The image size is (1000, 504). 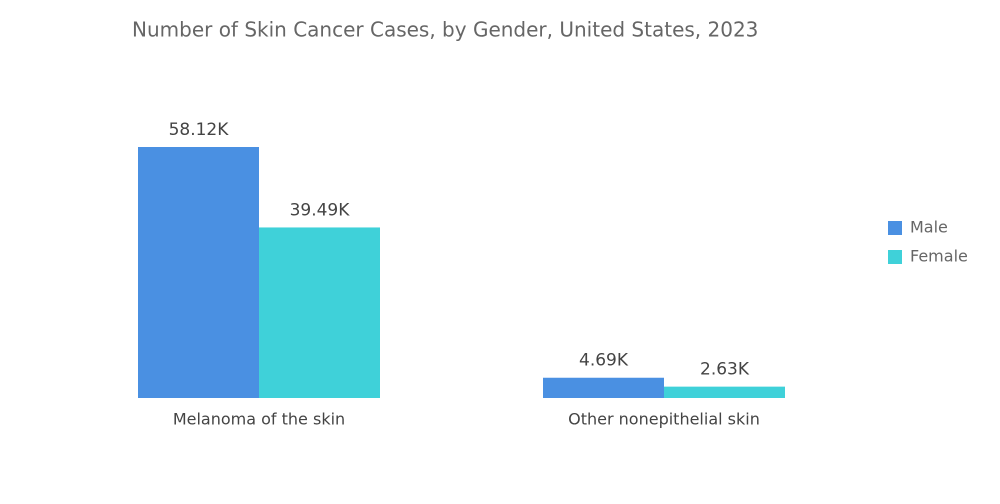 What do you see at coordinates (725, 370) in the screenshot?
I see `data-label: 2.63K` at bounding box center [725, 370].